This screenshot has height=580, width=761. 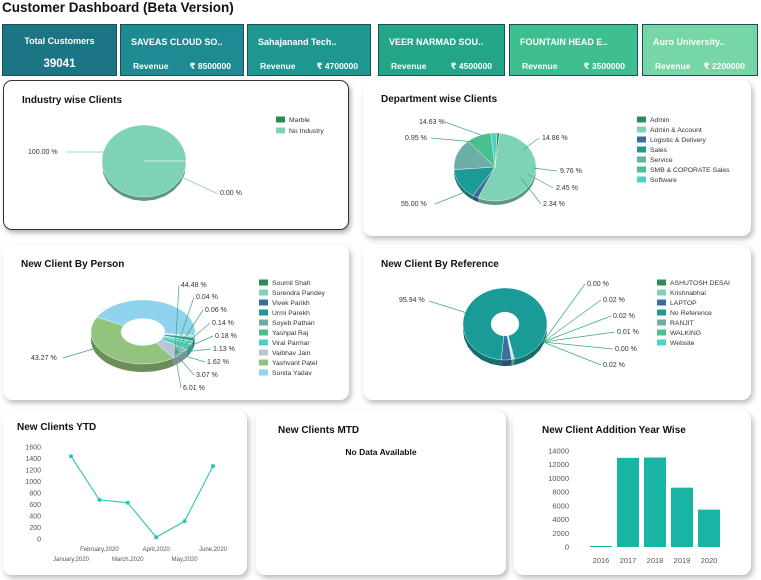 What do you see at coordinates (337, 66) in the screenshot?
I see `revenue-amount: ₹ 4700000` at bounding box center [337, 66].